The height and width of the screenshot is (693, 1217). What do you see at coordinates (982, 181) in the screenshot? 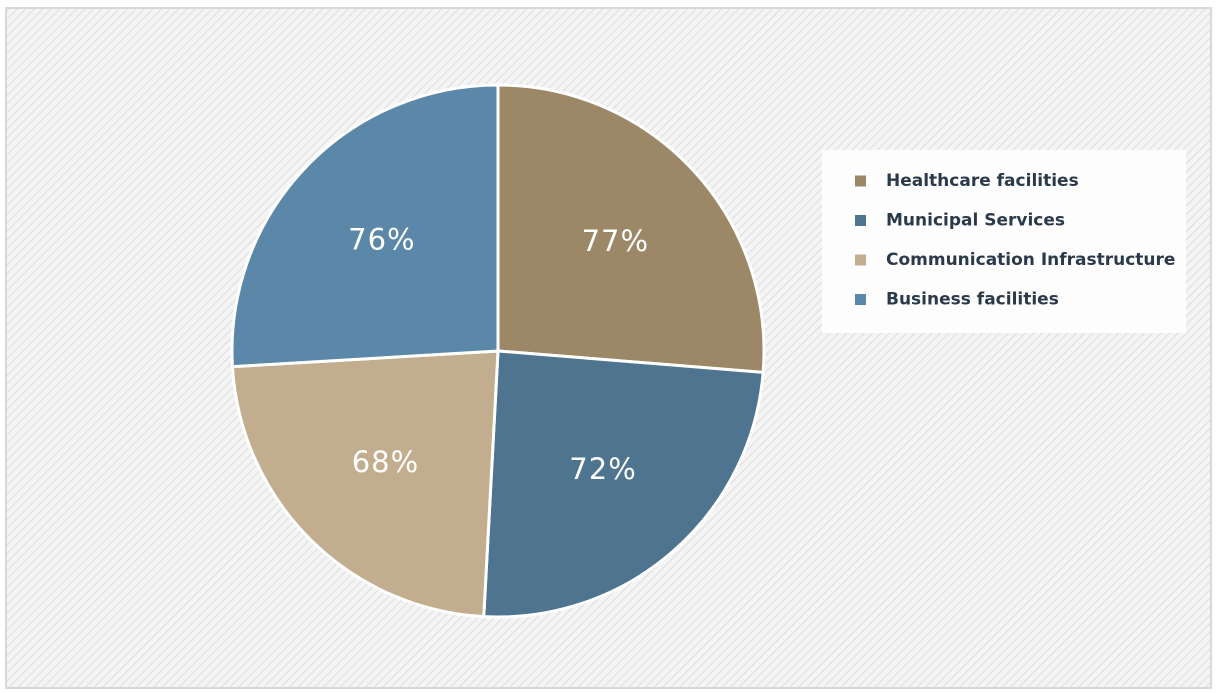
I see `legend-label: Healthcare facilities` at bounding box center [982, 181].